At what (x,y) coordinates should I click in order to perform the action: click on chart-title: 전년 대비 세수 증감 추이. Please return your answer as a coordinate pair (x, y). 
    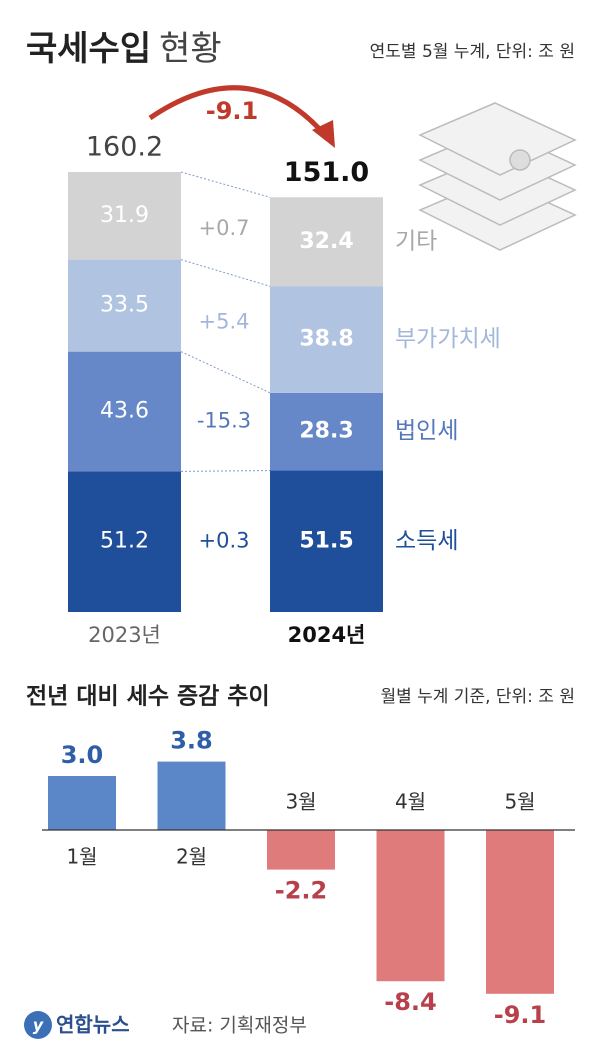
    Looking at the image, I should click on (148, 697).